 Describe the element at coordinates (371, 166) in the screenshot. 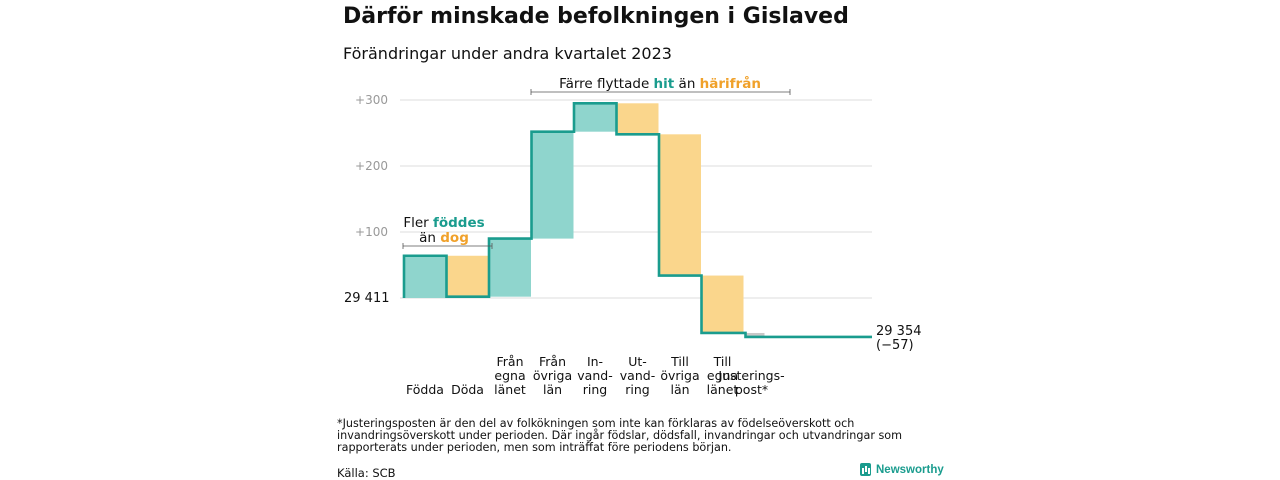

I see `y-tick-label: +200` at that location.